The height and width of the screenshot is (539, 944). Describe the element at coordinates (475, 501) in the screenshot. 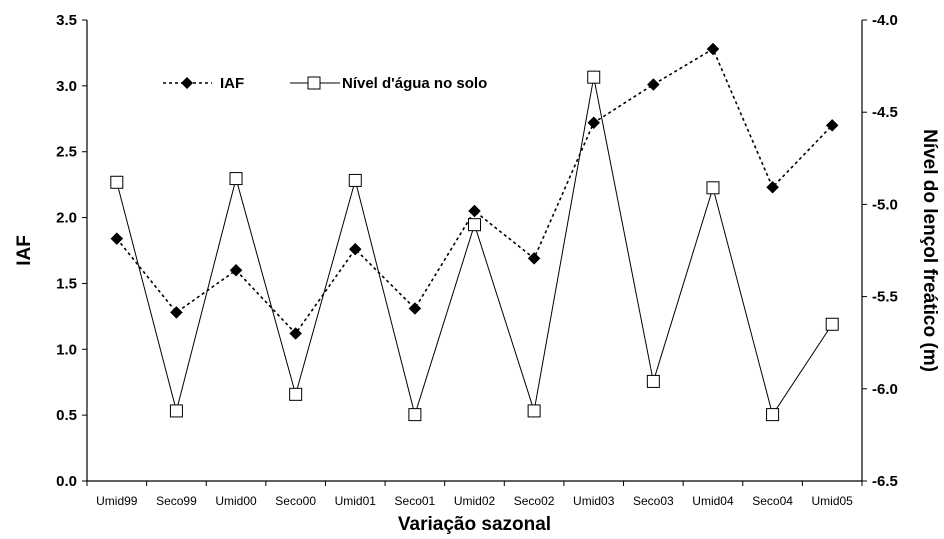

I see `x-tick-label: Umid02` at that location.